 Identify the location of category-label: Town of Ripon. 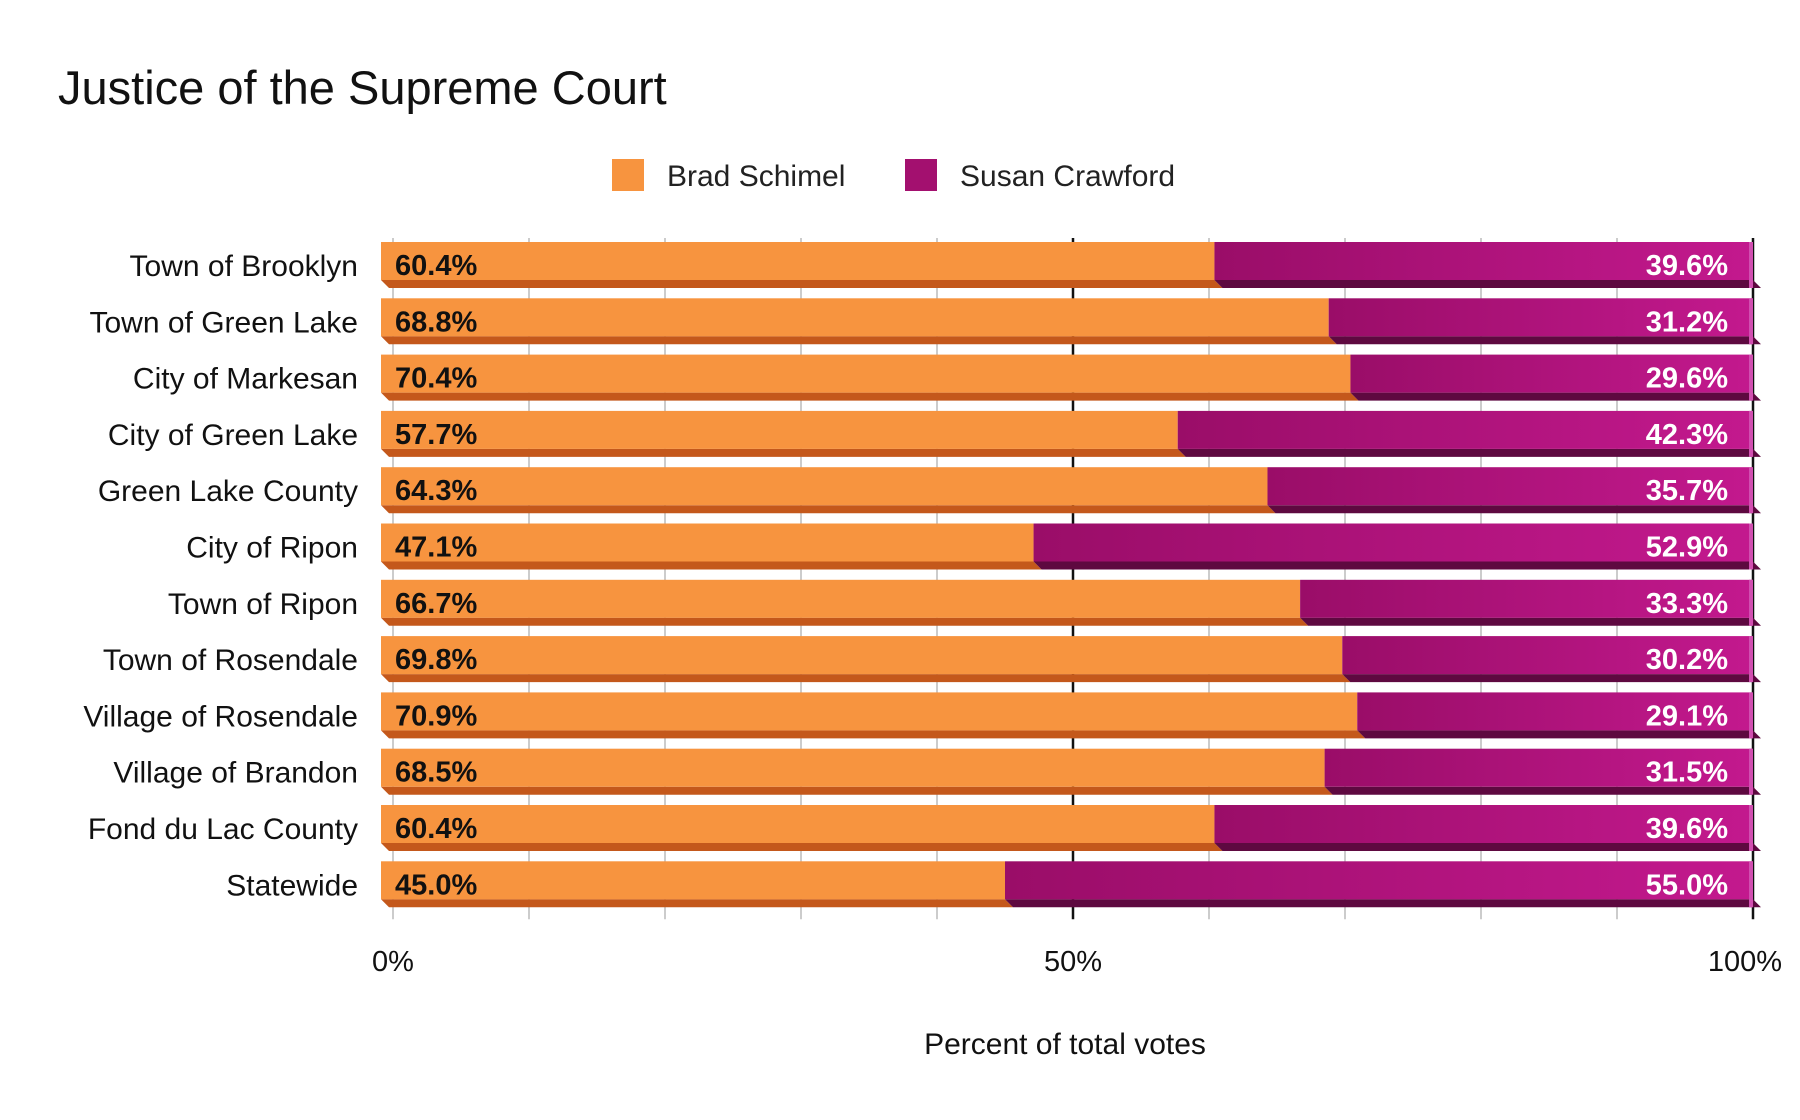
(263, 604).